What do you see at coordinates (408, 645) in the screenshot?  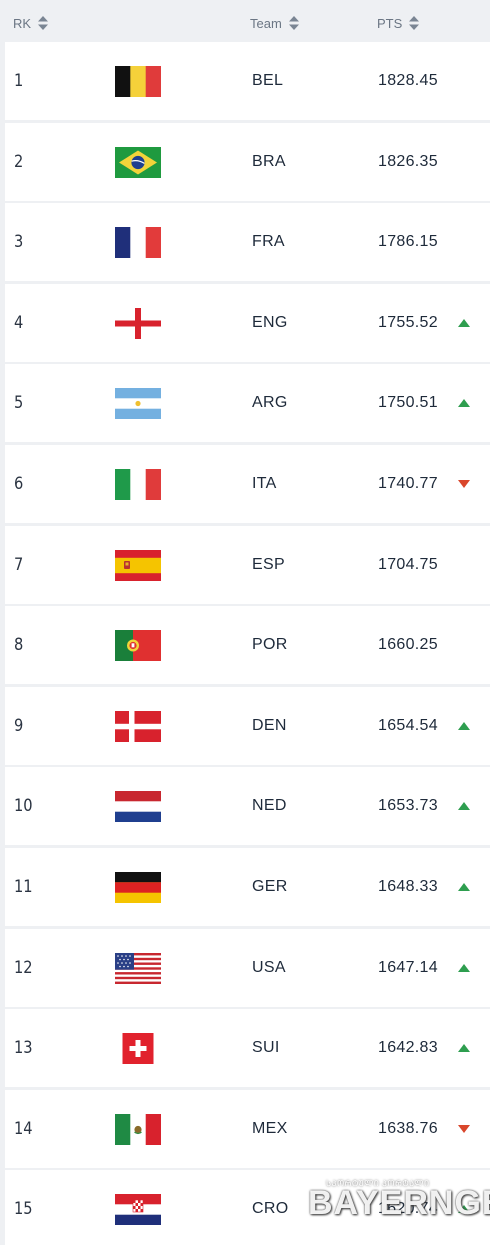 I see `points-value: 1660.25` at bounding box center [408, 645].